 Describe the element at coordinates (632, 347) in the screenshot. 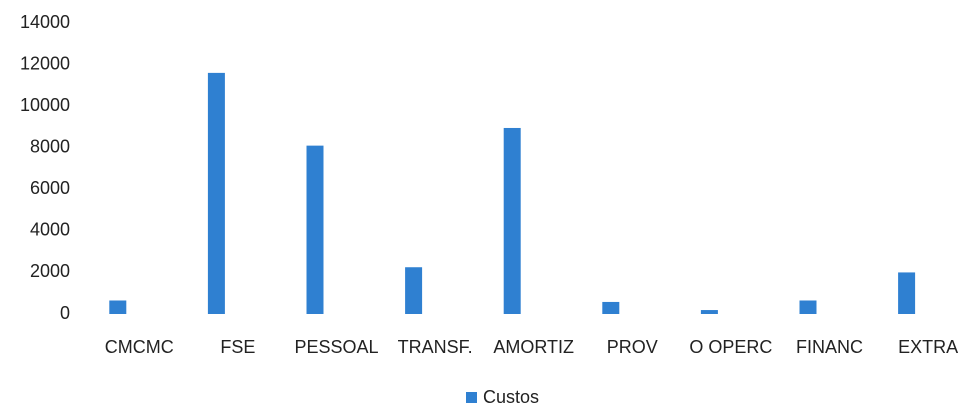

I see `x-tick-label: PROV` at that location.